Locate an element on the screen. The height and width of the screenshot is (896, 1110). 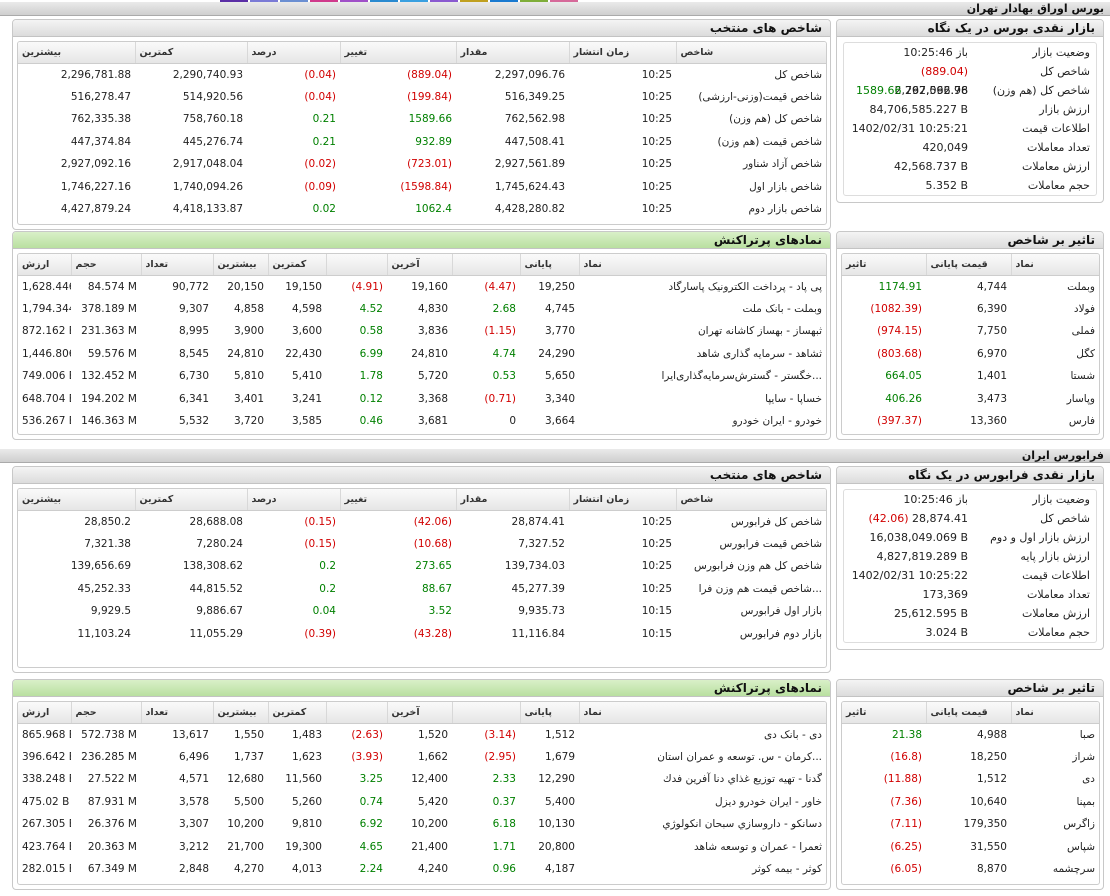
cell-last: 4,240 is located at coordinates (432, 869).